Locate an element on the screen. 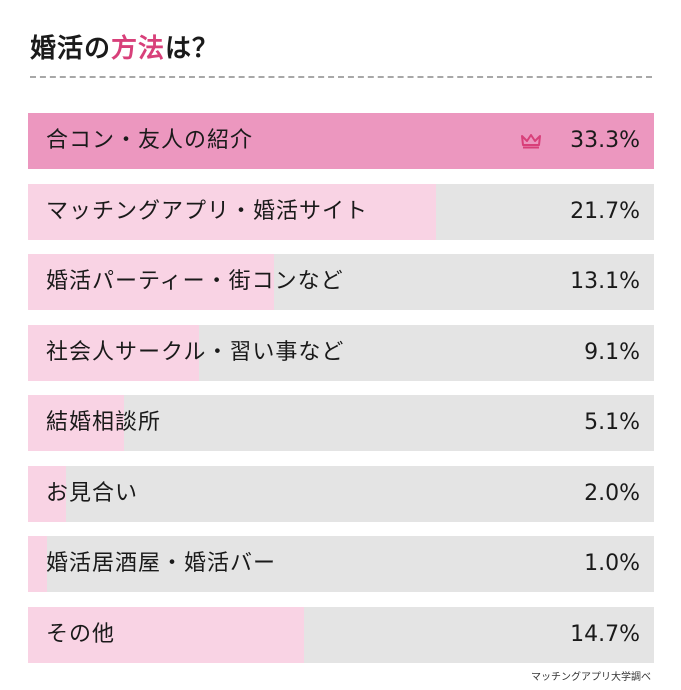 The height and width of the screenshot is (690, 681). title-divider is located at coordinates (341, 77).